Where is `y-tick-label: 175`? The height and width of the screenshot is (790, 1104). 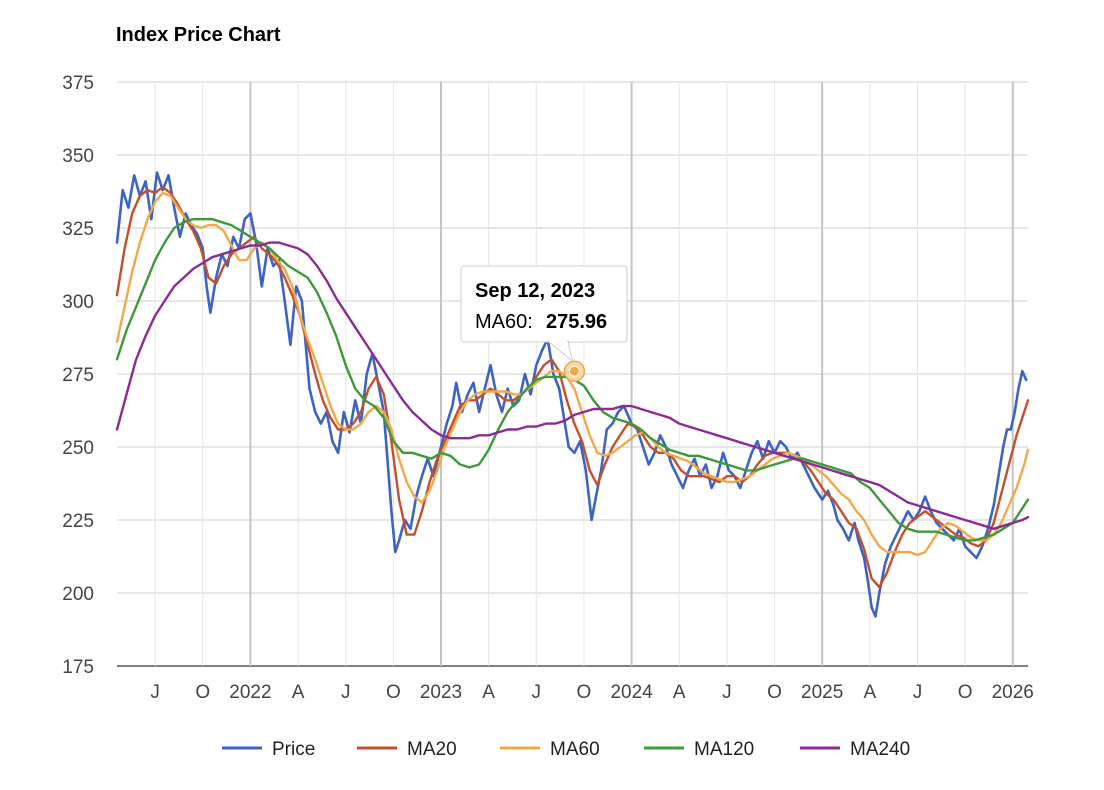 y-tick-label: 175 is located at coordinates (78, 667).